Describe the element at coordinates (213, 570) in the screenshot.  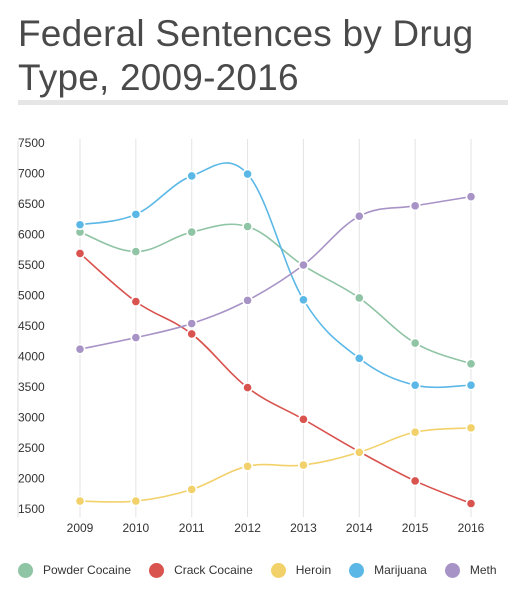
I see `legend-label: Crack Cocaine` at that location.